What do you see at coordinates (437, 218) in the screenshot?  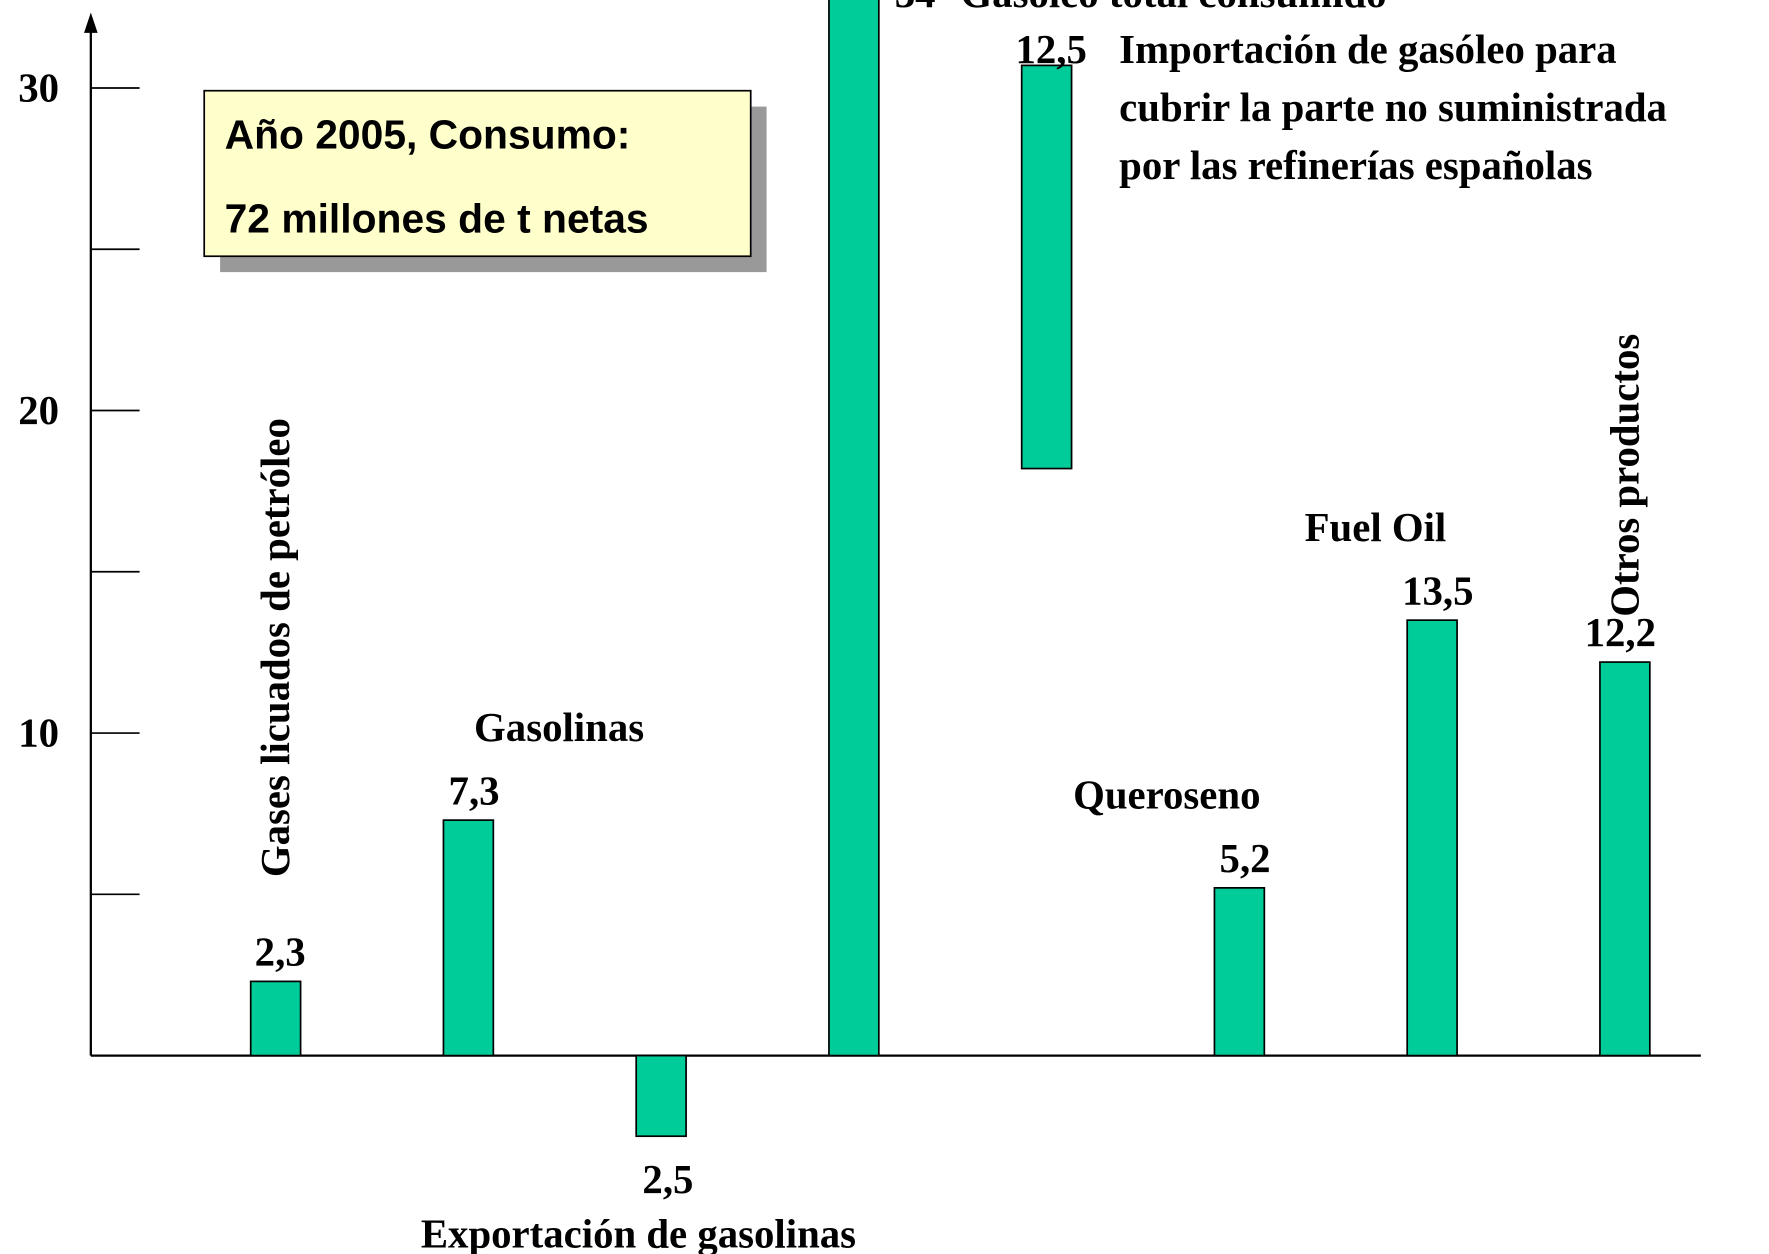 I see `annotation-line: 72 millones de t netas` at bounding box center [437, 218].